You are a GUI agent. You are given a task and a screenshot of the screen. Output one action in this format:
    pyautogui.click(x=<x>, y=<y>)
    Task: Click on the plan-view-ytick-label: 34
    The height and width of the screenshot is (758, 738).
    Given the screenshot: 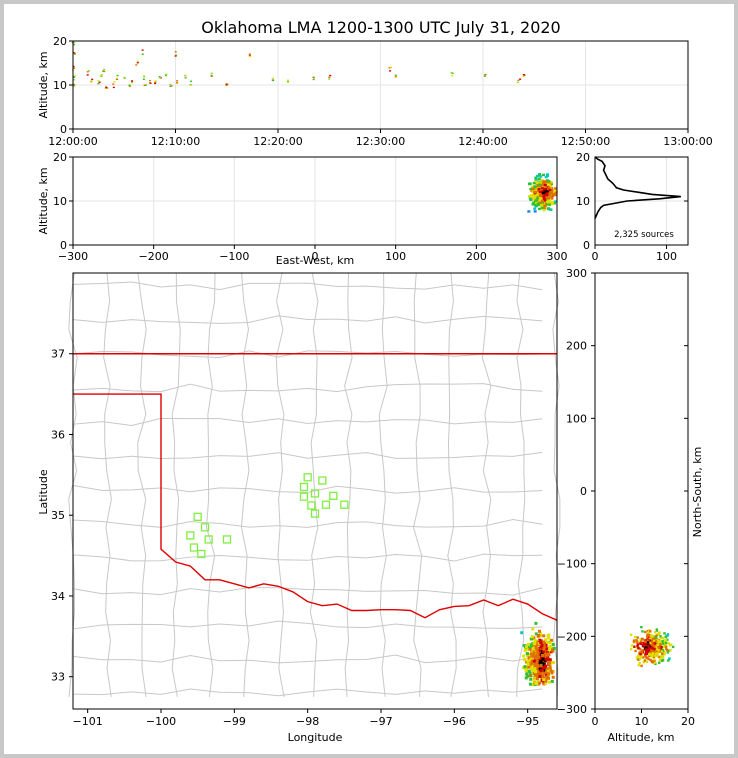 What is the action you would take?
    pyautogui.click(x=58, y=596)
    